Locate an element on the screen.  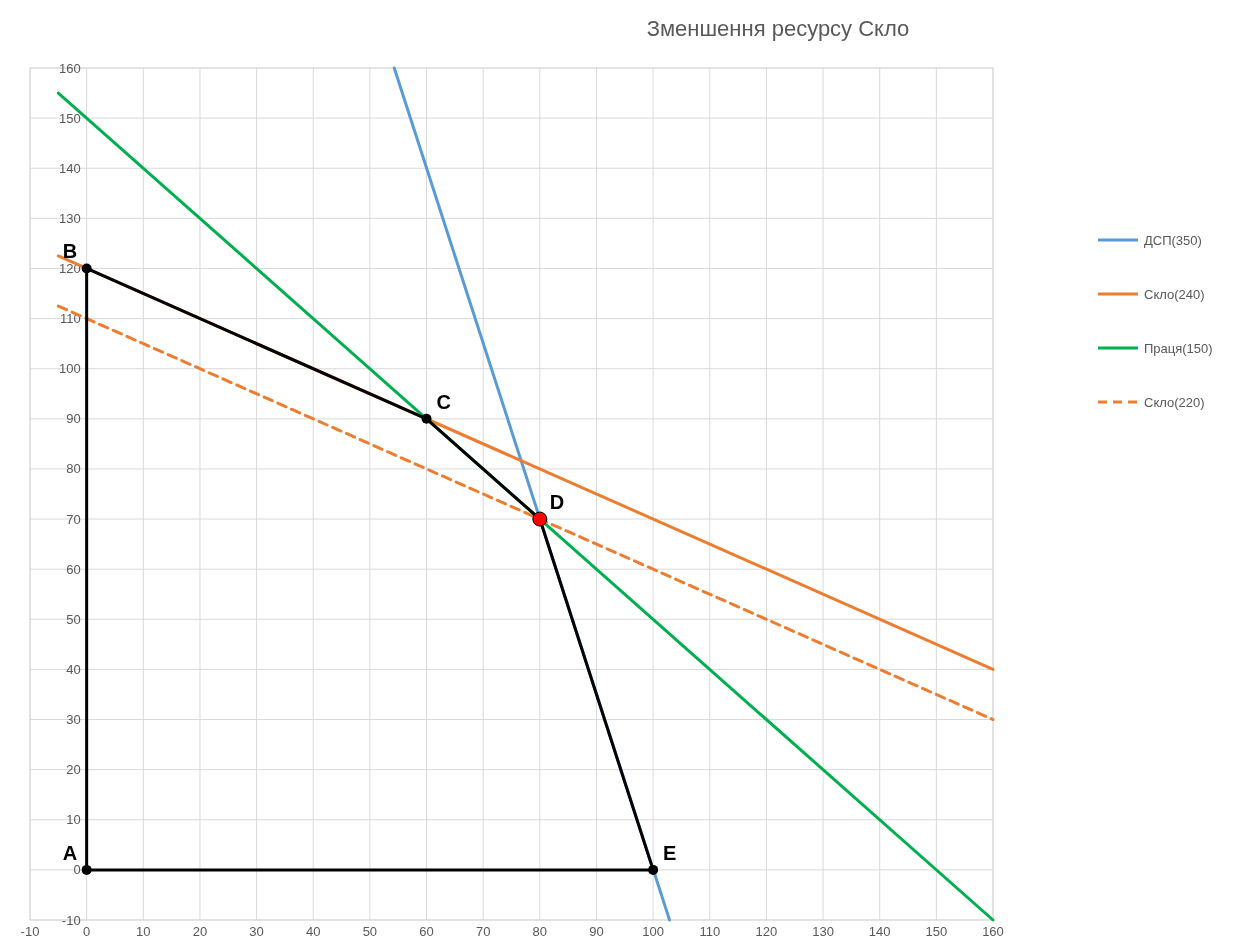
annotation: C is located at coordinates (443, 401).